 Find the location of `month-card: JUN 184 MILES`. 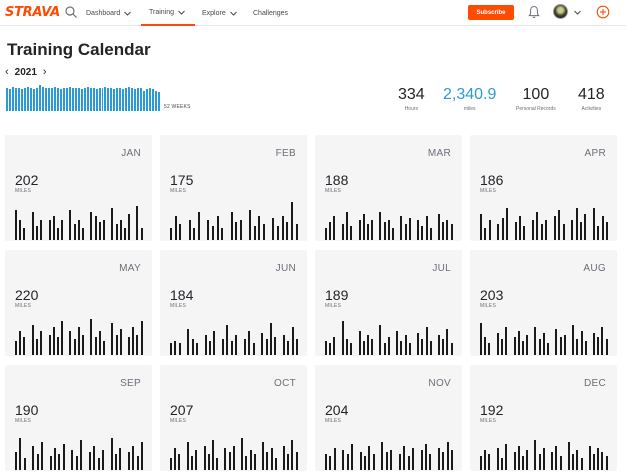

month-card: JUN 184 MILES is located at coordinates (233, 303).